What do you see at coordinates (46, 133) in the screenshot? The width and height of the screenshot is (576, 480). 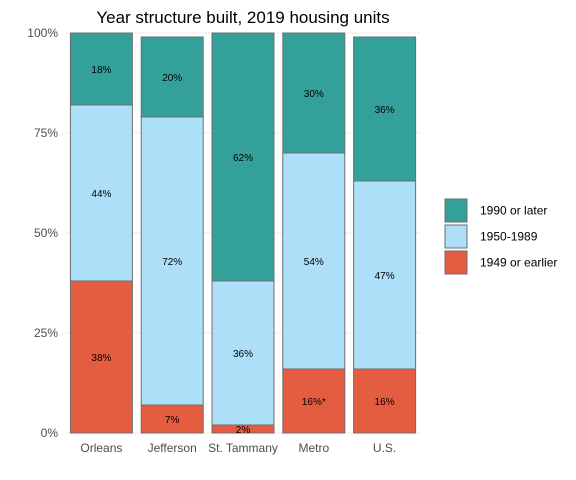 I see `y-tick-label: 75%` at bounding box center [46, 133].